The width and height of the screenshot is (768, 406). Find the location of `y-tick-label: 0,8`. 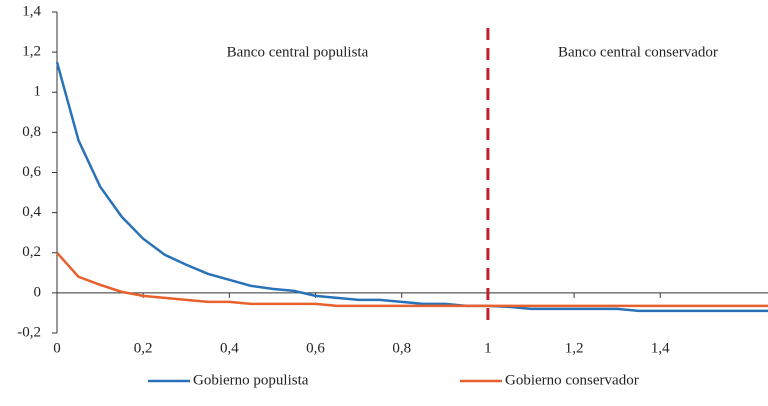

y-tick-label: 0,8 is located at coordinates (31, 132).